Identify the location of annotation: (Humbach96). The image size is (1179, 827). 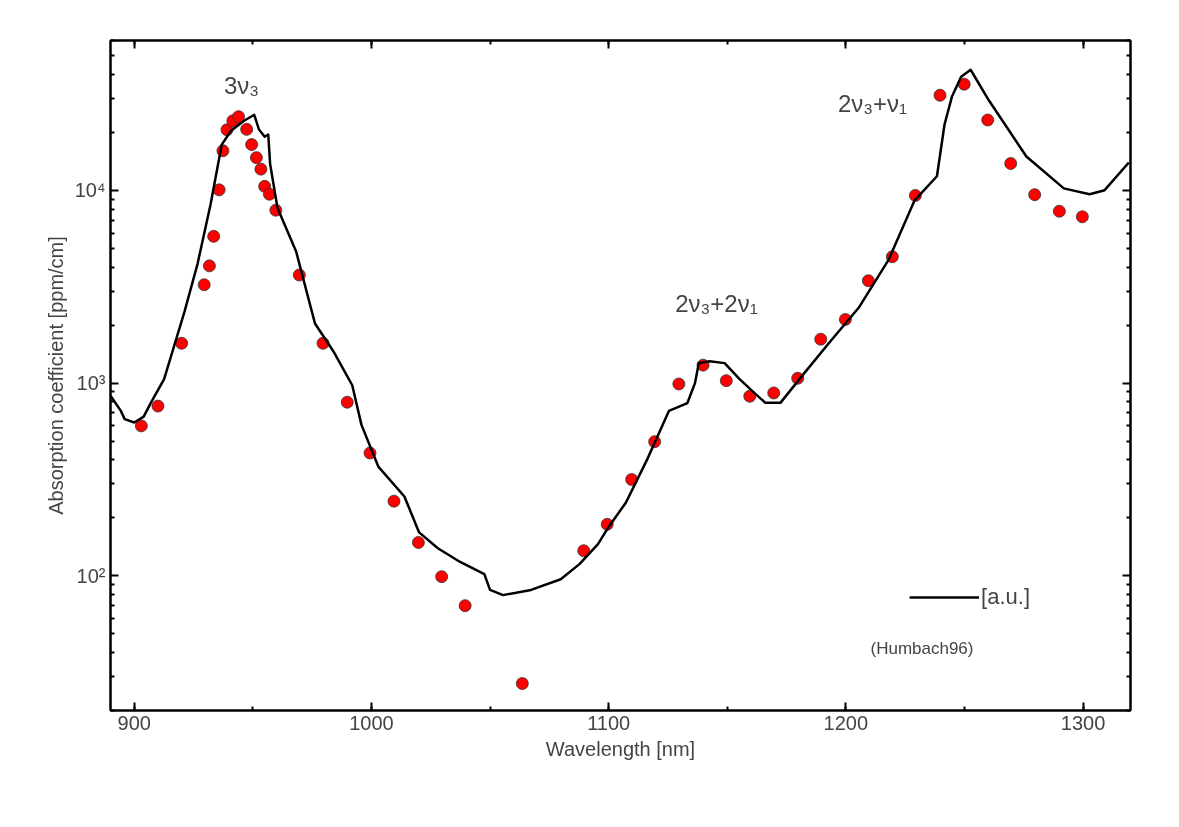
(922, 648).